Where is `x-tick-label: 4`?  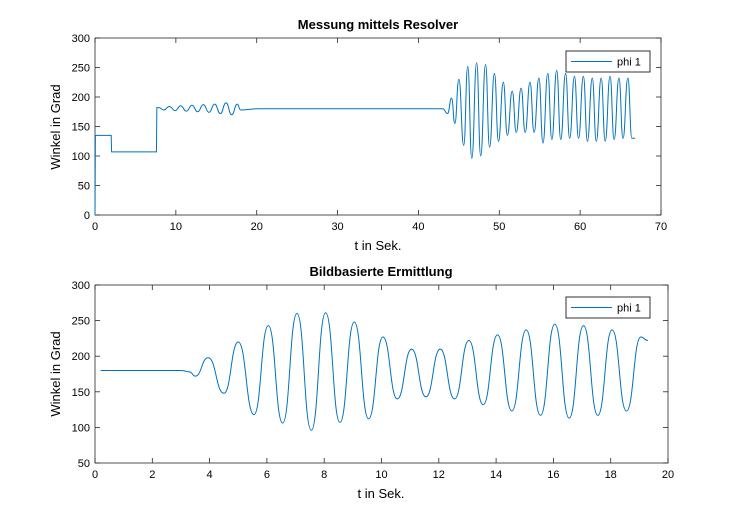
x-tick-label: 4 is located at coordinates (210, 475).